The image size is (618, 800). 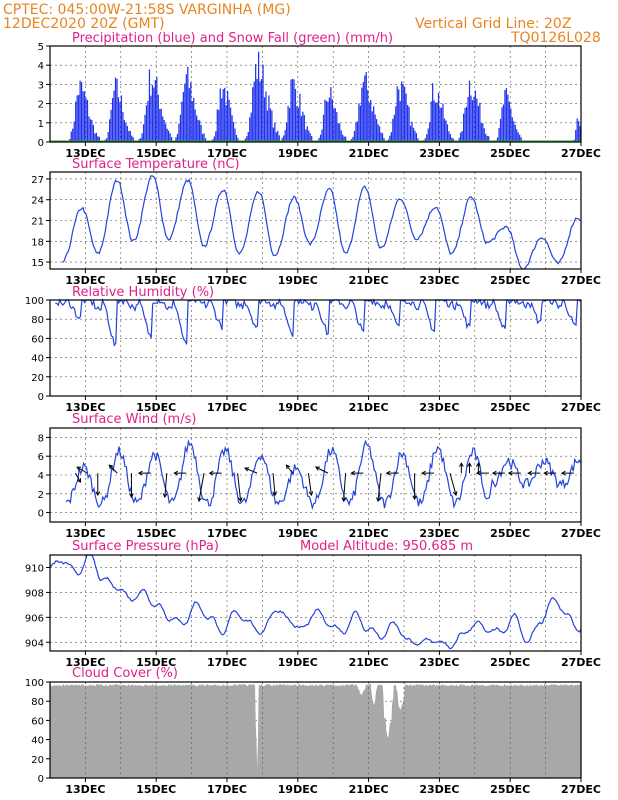 What do you see at coordinates (41, 47) in the screenshot?
I see `y-tick-label: 5` at bounding box center [41, 47].